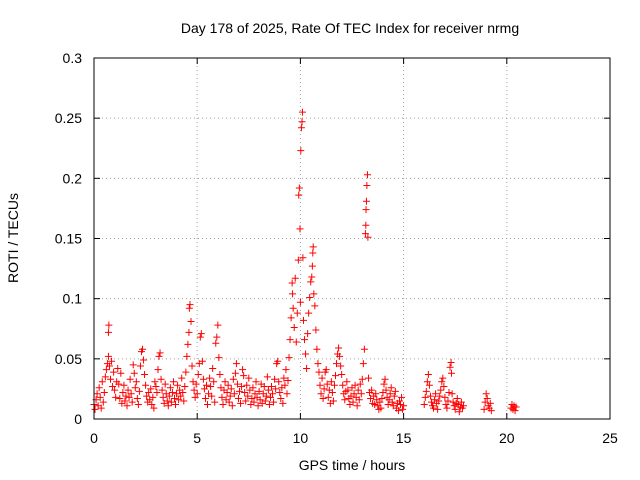 The width and height of the screenshot is (640, 480). I want to click on y-tick-label: 0.1, so click(73, 299).